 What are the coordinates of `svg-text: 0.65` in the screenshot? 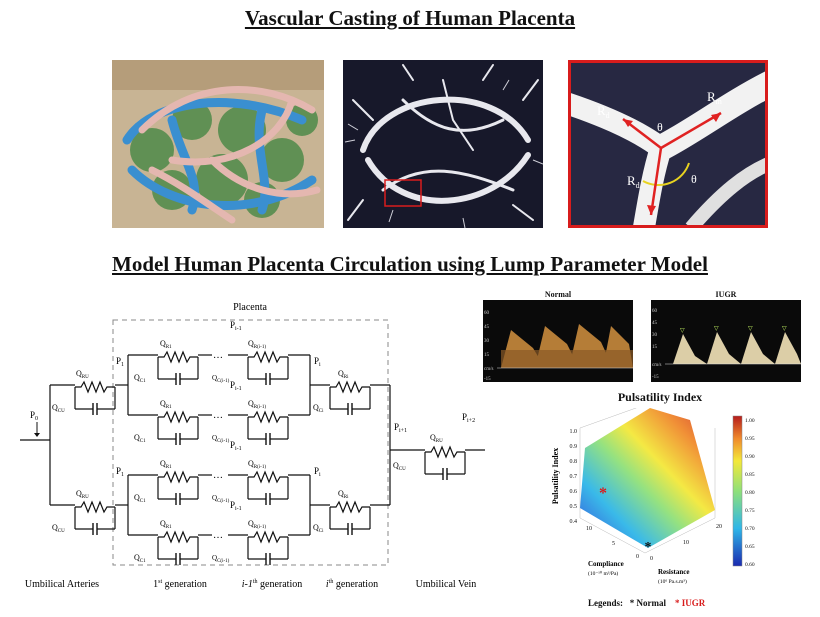 It's located at (750, 547).